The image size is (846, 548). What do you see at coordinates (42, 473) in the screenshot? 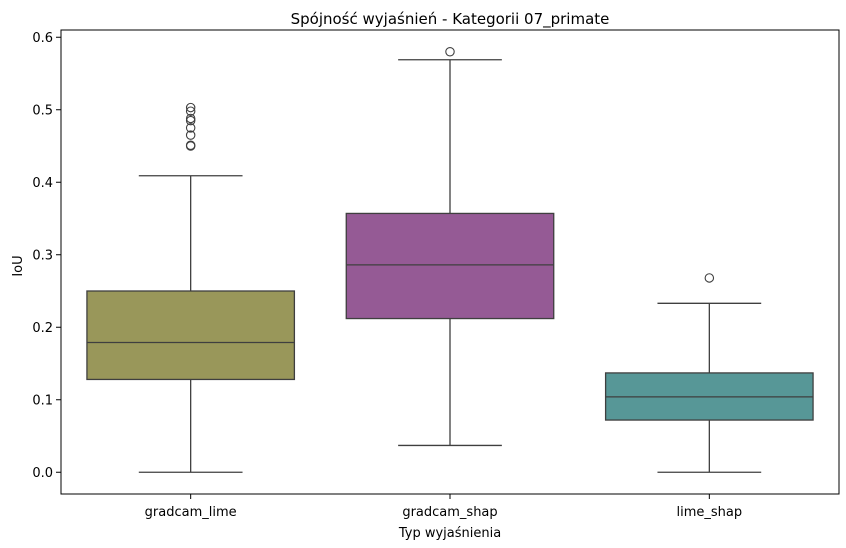
I see `y-tick-label: 0.0` at bounding box center [42, 473].